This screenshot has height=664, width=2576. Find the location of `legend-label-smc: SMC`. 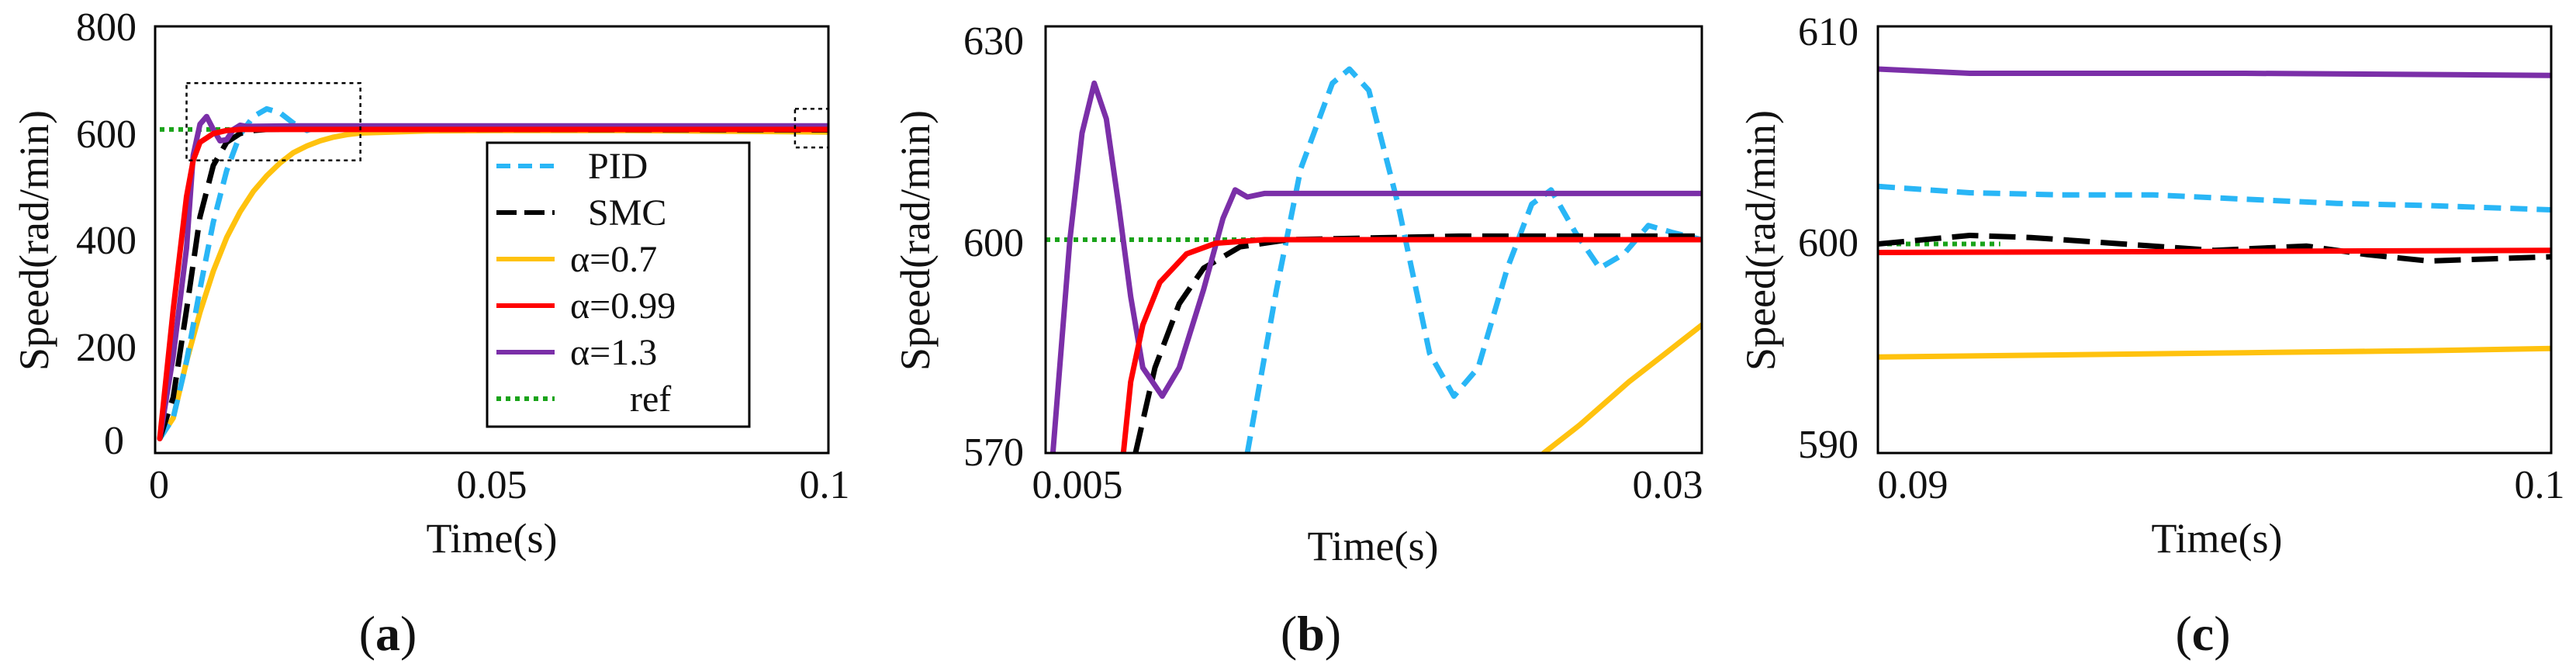

legend-label-smc: SMC is located at coordinates (627, 213).